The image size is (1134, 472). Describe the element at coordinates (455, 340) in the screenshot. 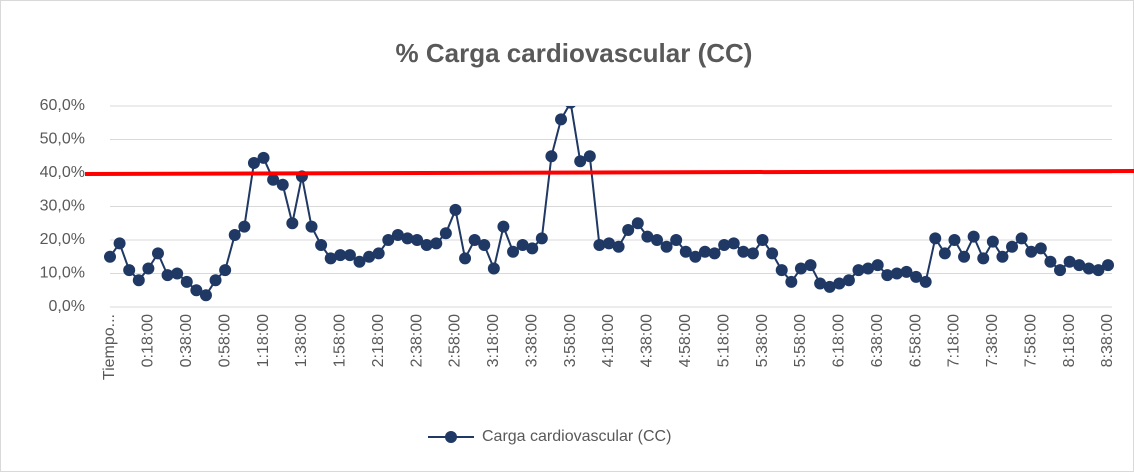

I see `x-tick-label: 2:58:00` at that location.